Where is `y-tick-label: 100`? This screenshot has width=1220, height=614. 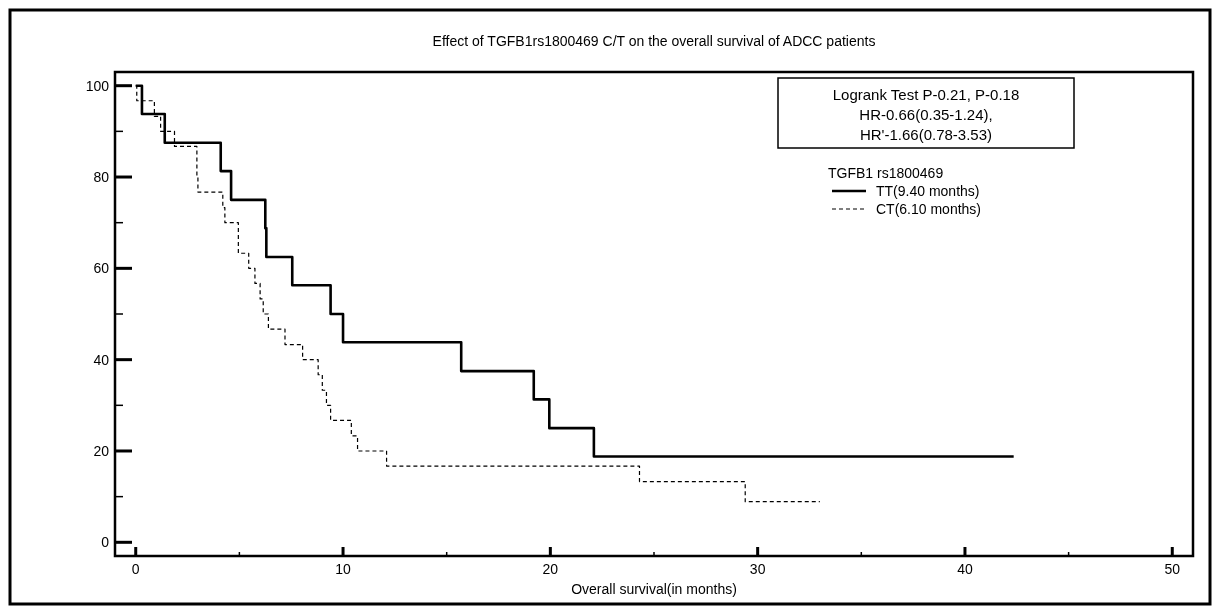
y-tick-label: 100 is located at coordinates (97, 85).